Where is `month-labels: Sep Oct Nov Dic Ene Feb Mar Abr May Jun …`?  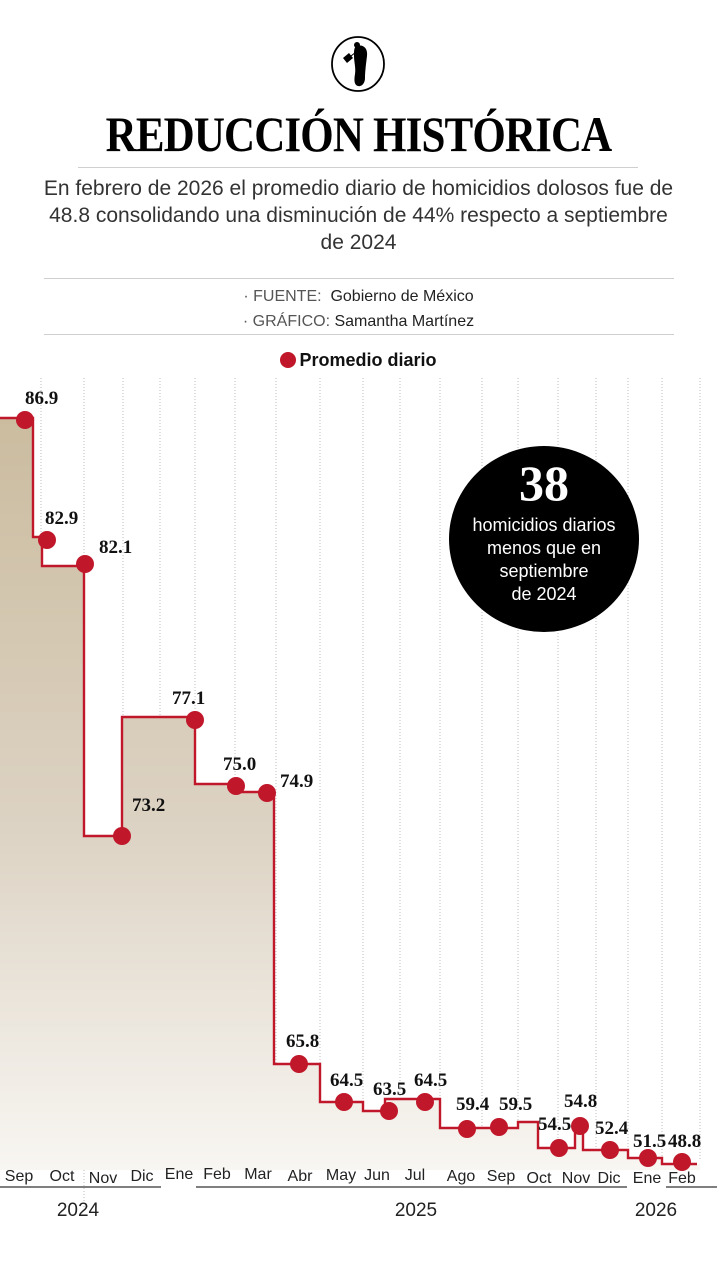 month-labels: Sep Oct Nov Dic Ene Feb Mar Abr May Jun … is located at coordinates (350, 1176).